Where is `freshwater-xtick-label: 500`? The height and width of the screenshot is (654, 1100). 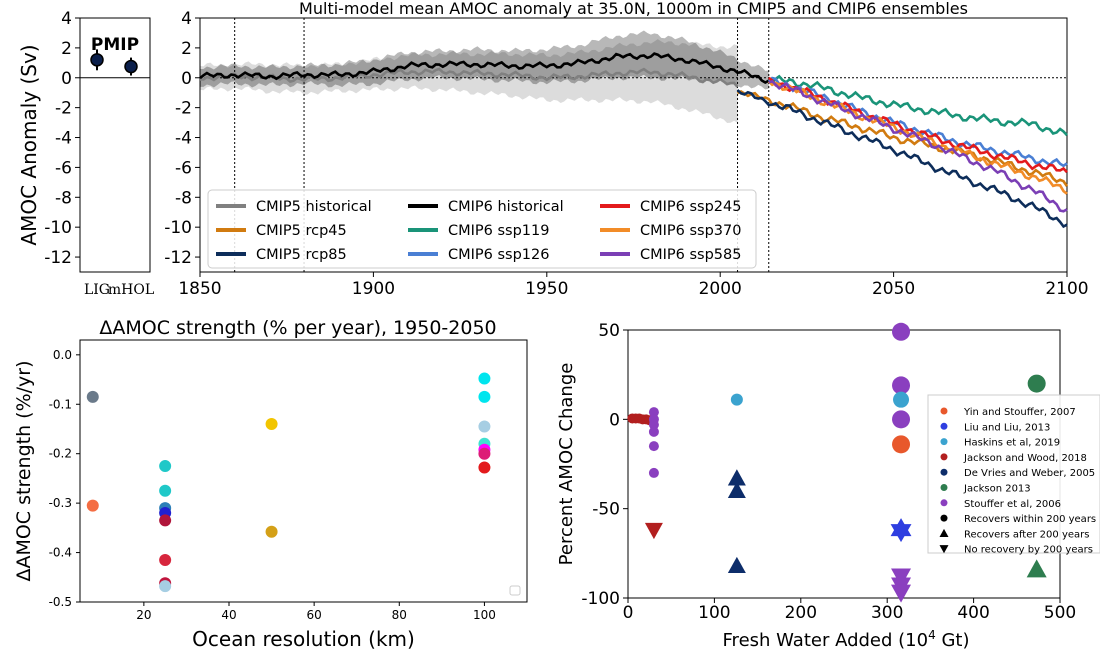
freshwater-xtick-label: 500 is located at coordinates (1060, 613).